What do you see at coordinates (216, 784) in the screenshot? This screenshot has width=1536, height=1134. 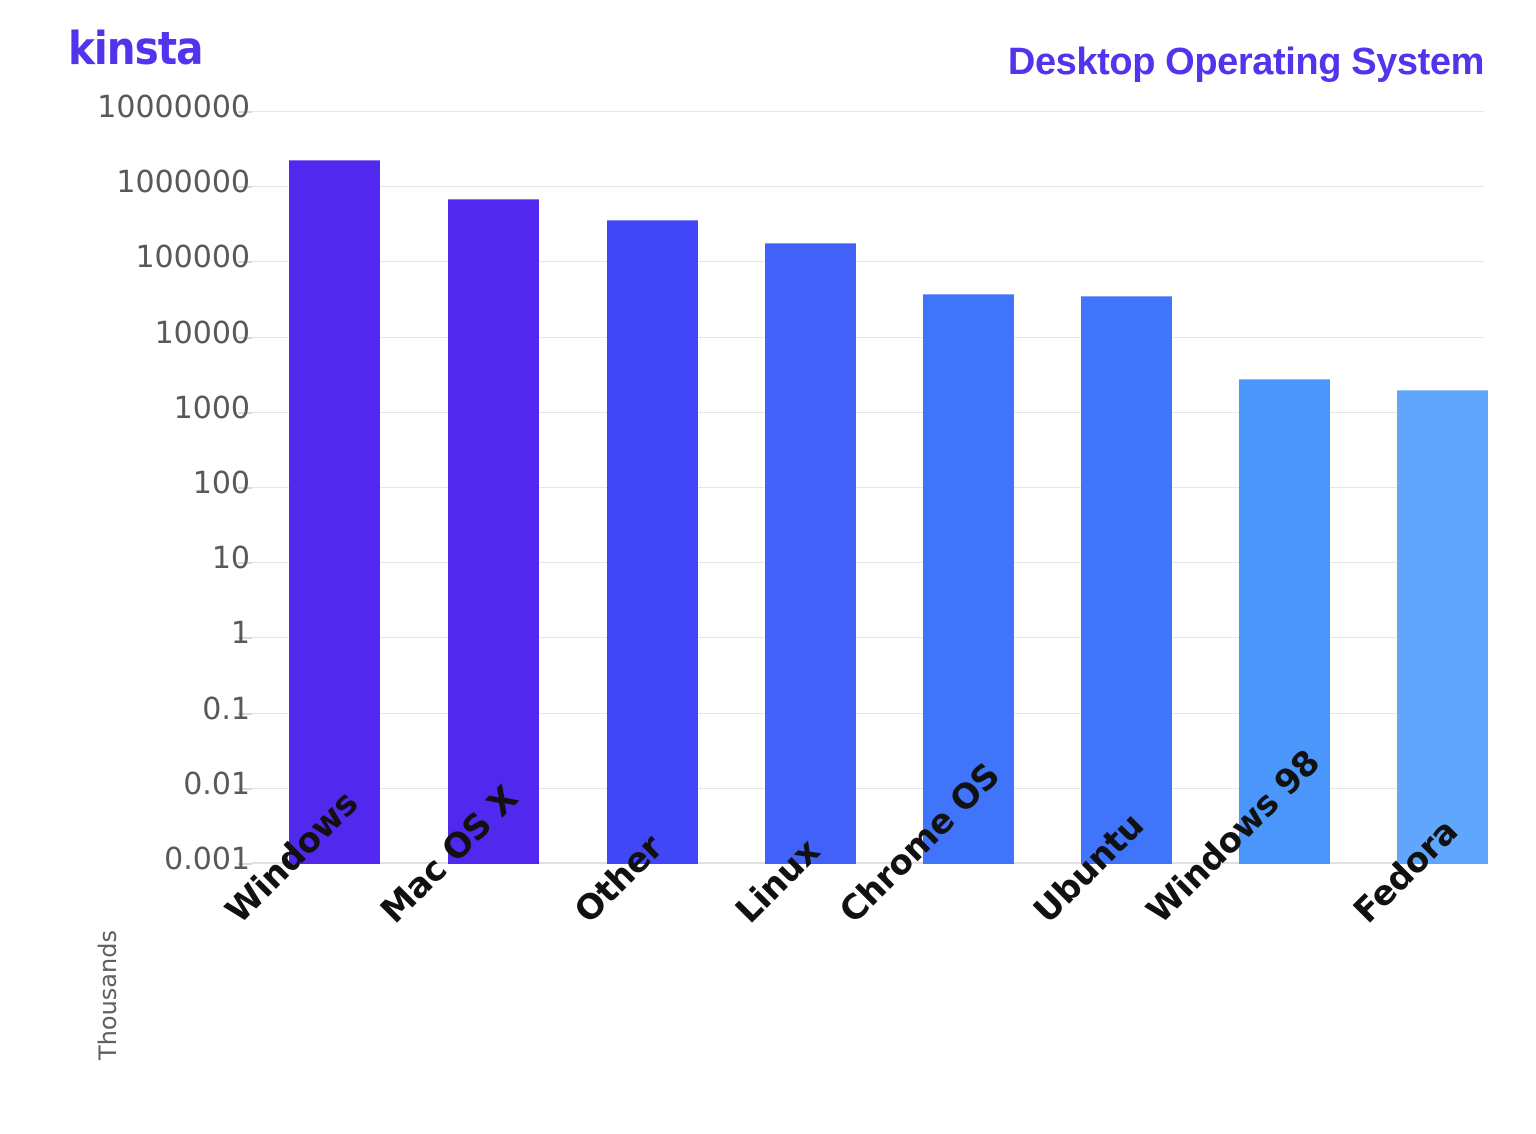 I see `y-tick-label: 0.01` at bounding box center [216, 784].